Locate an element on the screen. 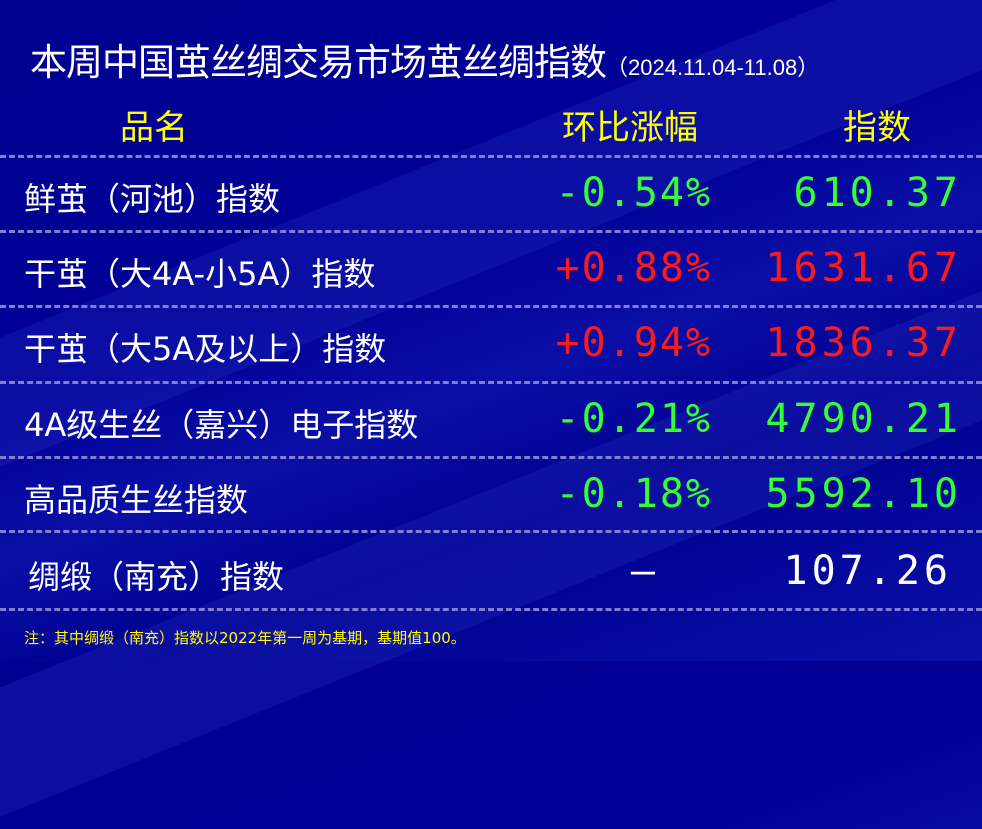  header-change: 环比涨幅 is located at coordinates (630, 128).